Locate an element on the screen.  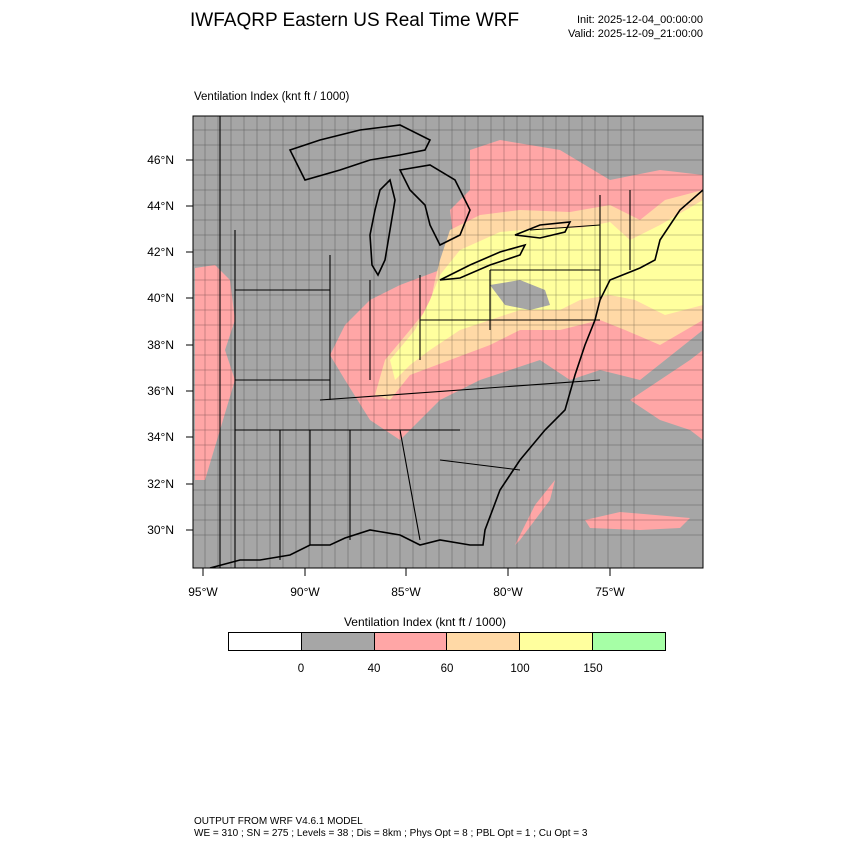
valid-time: Valid: 2025-12-09_21:00:00 is located at coordinates (635, 34).